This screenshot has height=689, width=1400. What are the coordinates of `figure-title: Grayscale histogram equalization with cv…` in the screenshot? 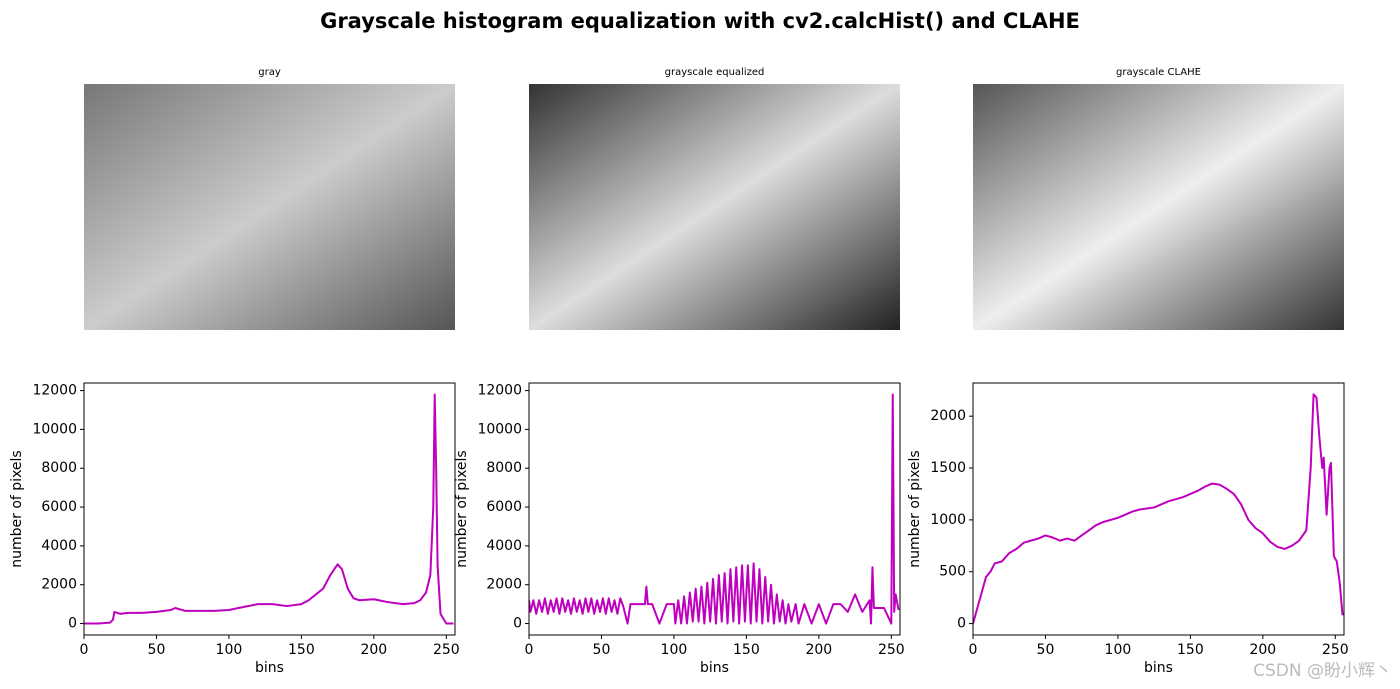 It's located at (700, 21).